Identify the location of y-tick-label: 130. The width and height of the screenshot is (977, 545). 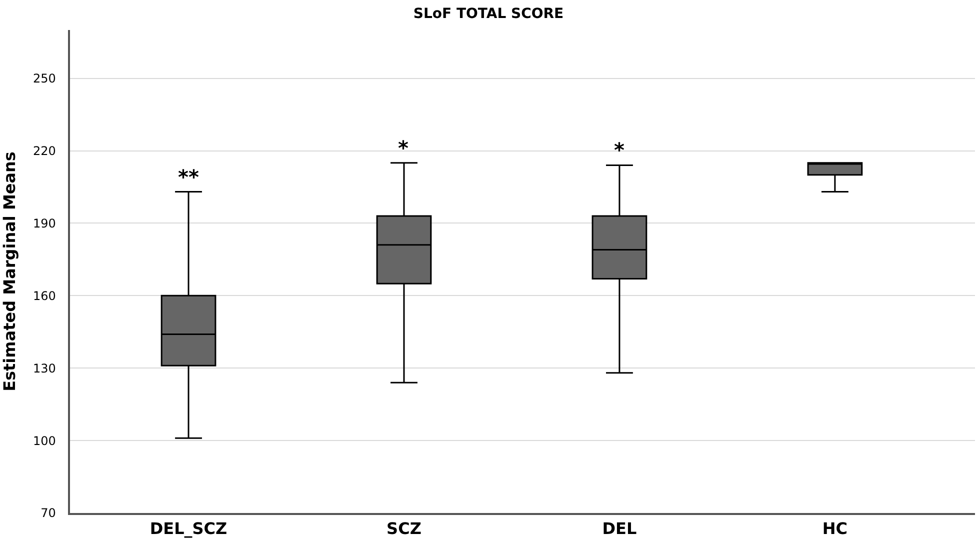
(44, 368).